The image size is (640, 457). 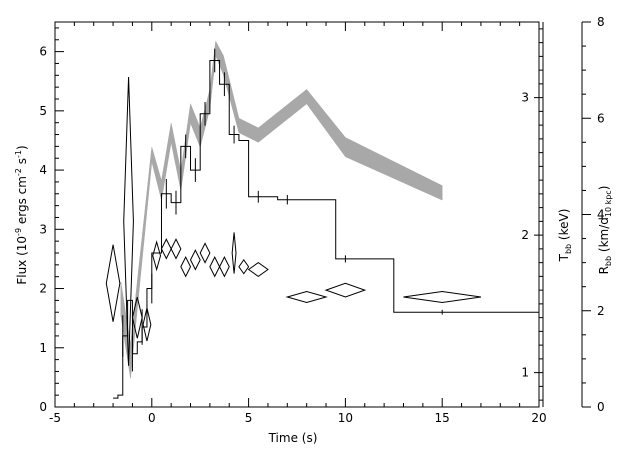 I want to click on y-tick-label-temperature: 1, so click(x=525, y=373).